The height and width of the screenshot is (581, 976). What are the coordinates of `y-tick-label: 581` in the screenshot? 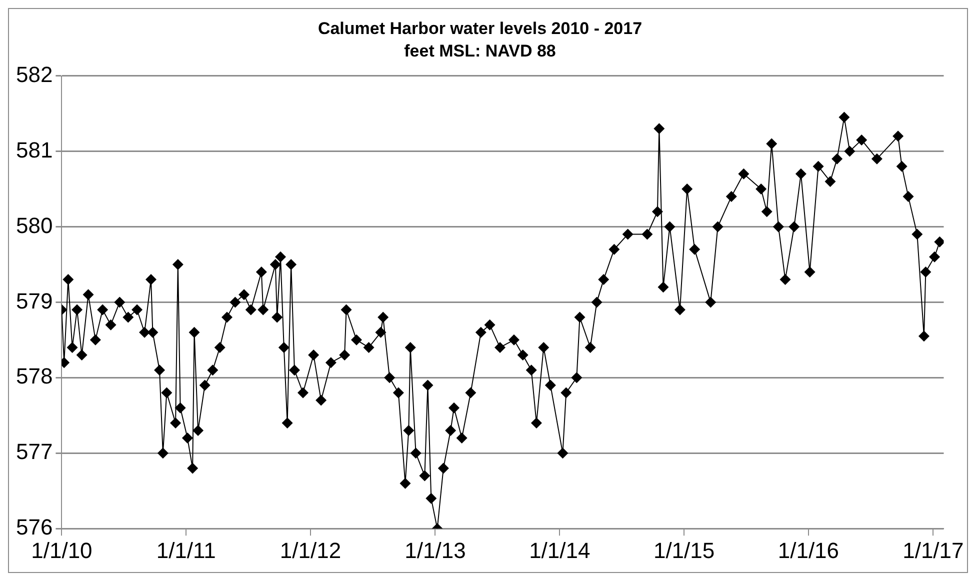 It's located at (34, 149).